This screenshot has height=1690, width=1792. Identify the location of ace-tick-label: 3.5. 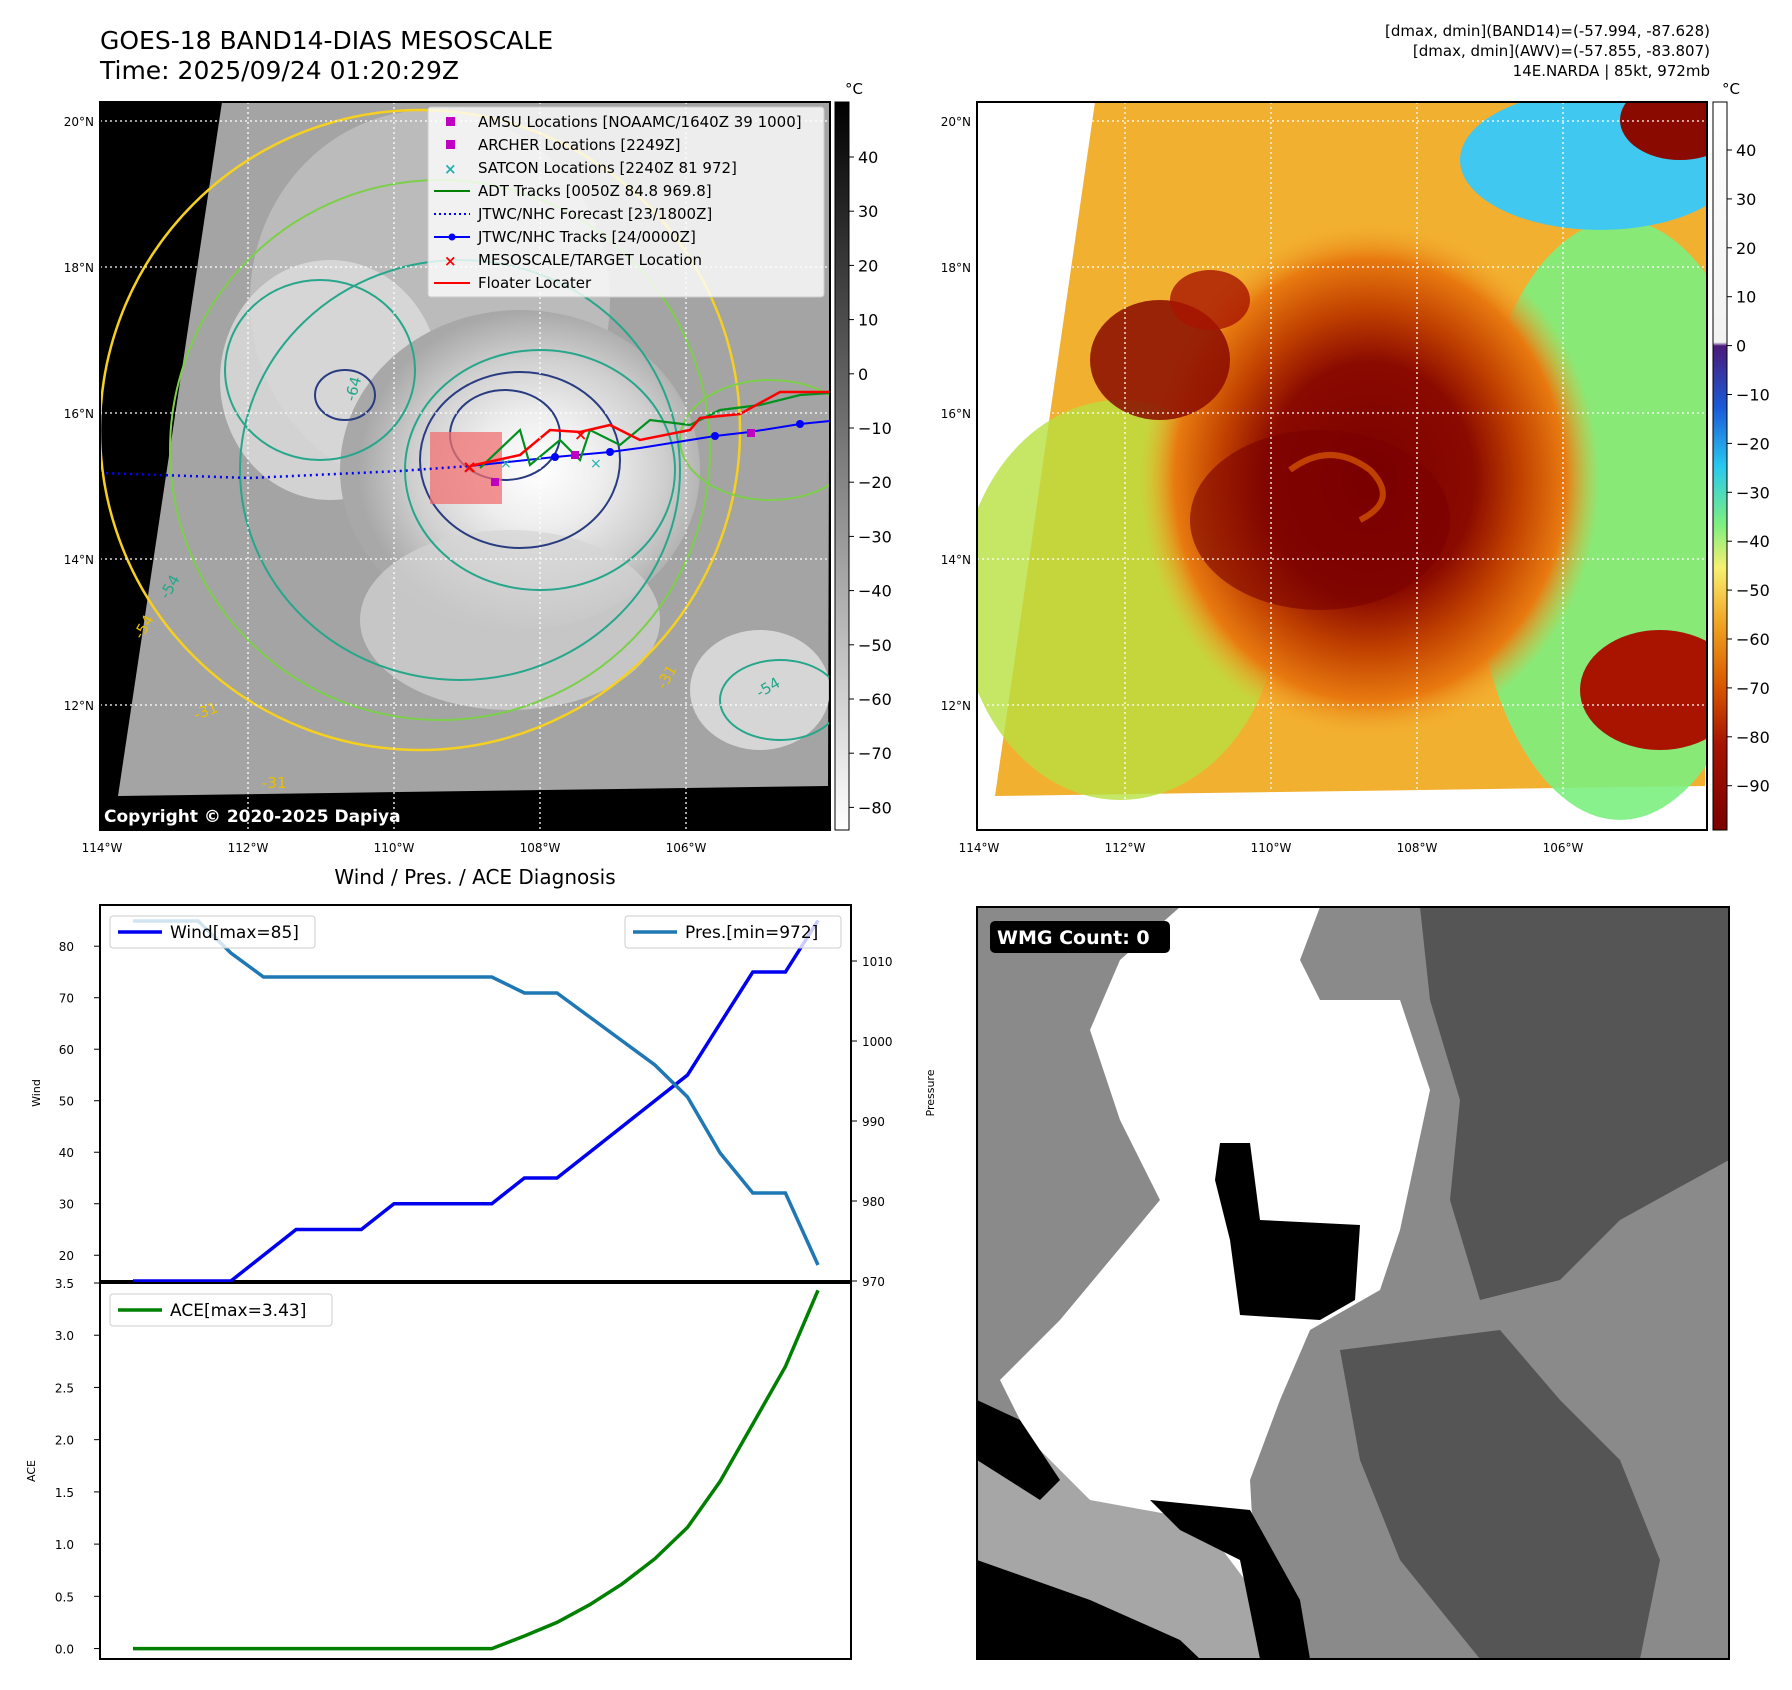
(64, 1284).